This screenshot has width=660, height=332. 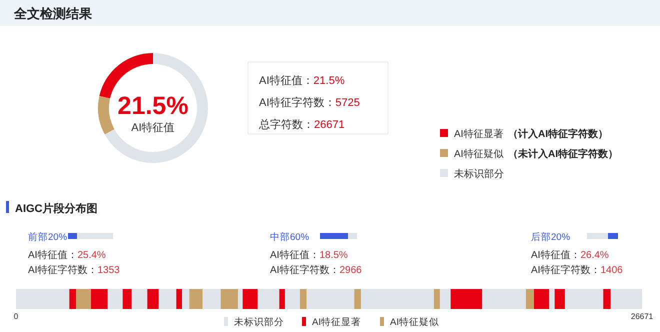 What do you see at coordinates (309, 102) in the screenshot?
I see `text: AI特征字符数：5725` at bounding box center [309, 102].